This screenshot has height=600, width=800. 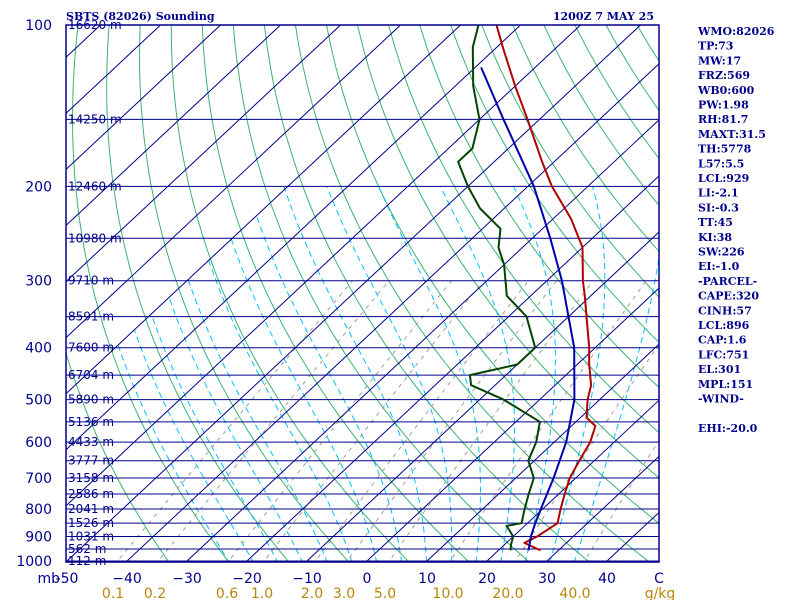 I want to click on temperature-tick-label: 10, so click(x=427, y=579).